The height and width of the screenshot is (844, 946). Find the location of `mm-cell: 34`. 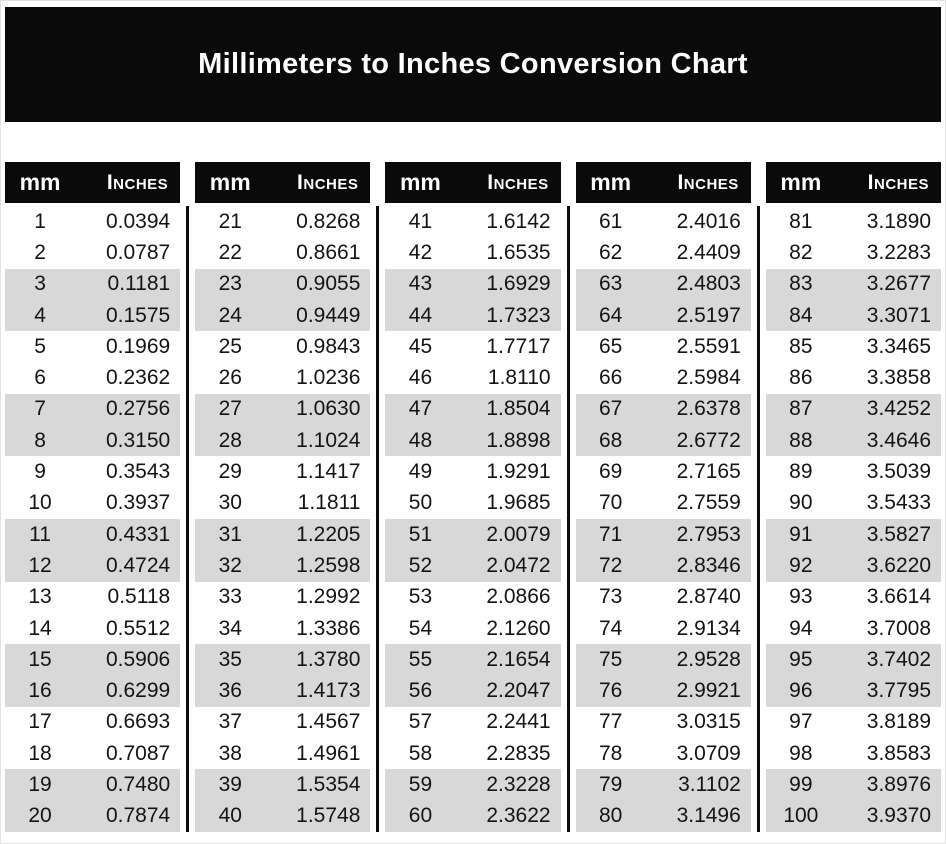

mm-cell: 34 is located at coordinates (230, 628).